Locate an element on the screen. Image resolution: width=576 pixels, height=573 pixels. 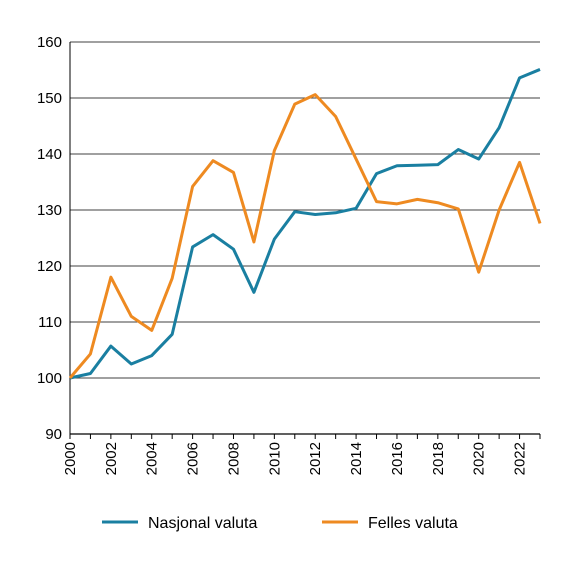
y-tick-label: 110 is located at coordinates (50, 322).